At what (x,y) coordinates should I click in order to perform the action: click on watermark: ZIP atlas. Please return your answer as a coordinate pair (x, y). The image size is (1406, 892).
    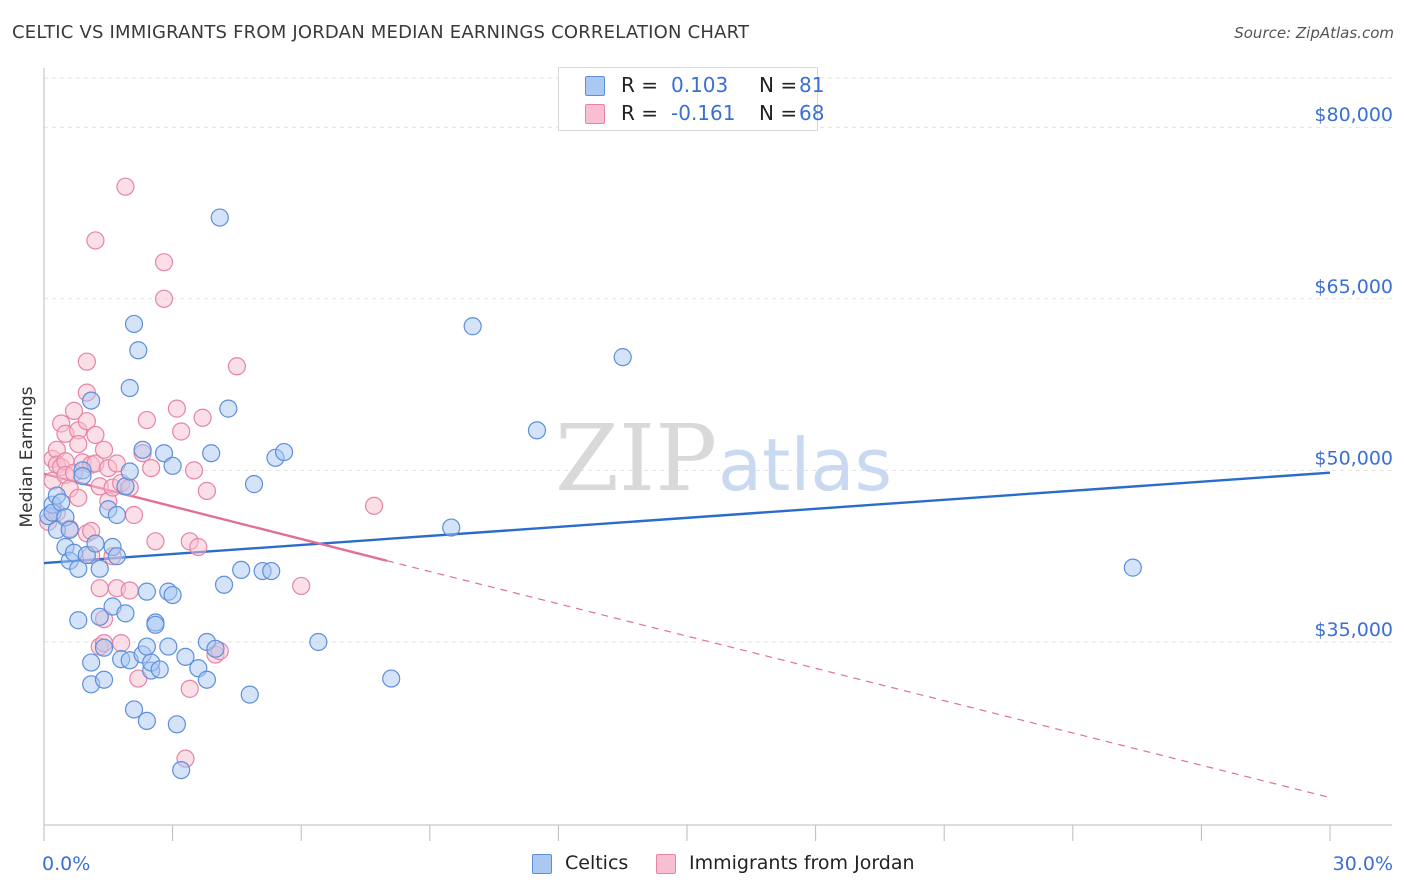
    Looking at the image, I should click on (723, 458).